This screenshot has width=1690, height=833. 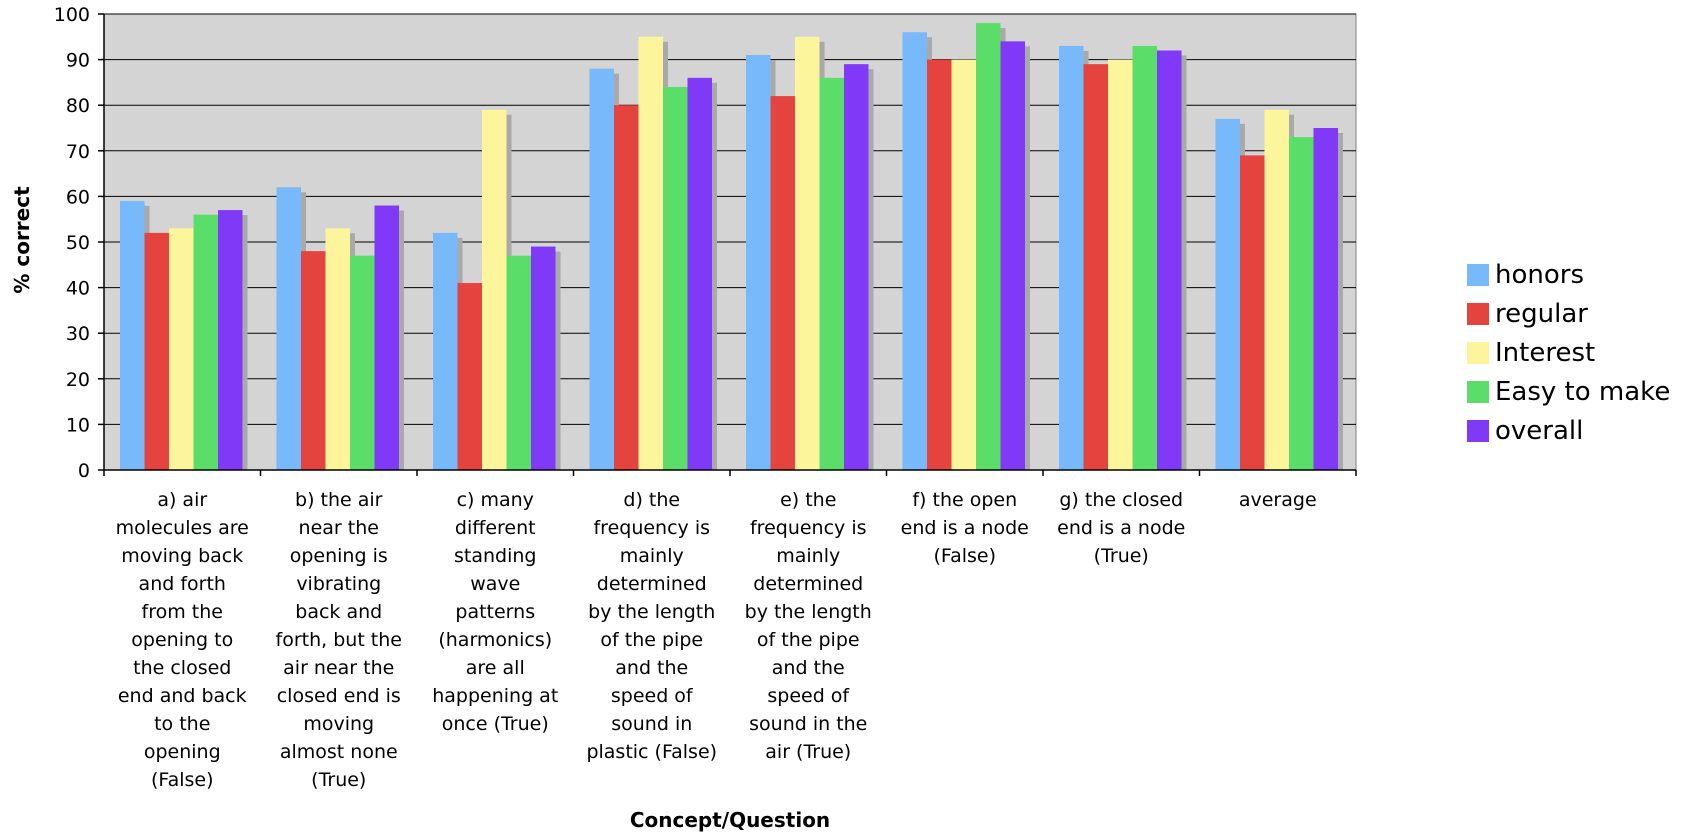 I want to click on legend-item: Easy to make, so click(x=1568, y=391).